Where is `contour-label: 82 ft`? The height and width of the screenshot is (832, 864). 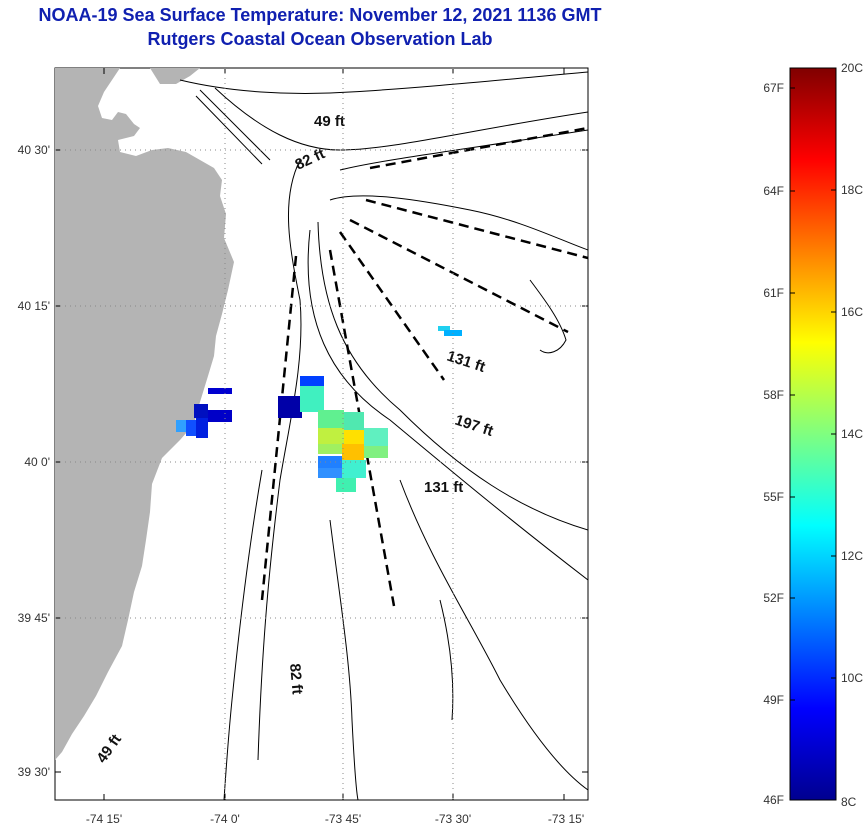
contour-label: 82 ft is located at coordinates (296, 679).